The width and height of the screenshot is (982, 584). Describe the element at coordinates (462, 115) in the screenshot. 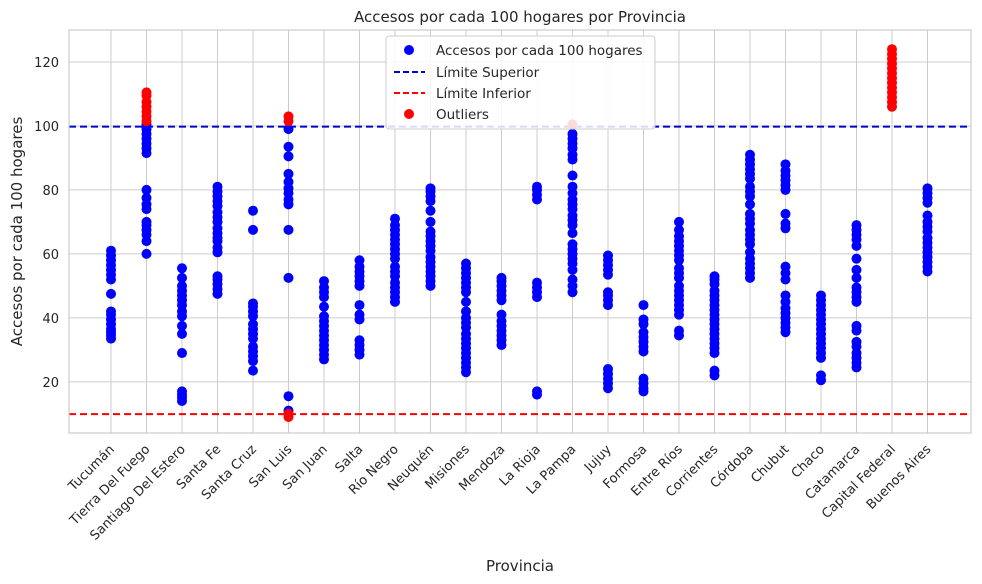

I see `legend-outliers-label: Outliers` at that location.